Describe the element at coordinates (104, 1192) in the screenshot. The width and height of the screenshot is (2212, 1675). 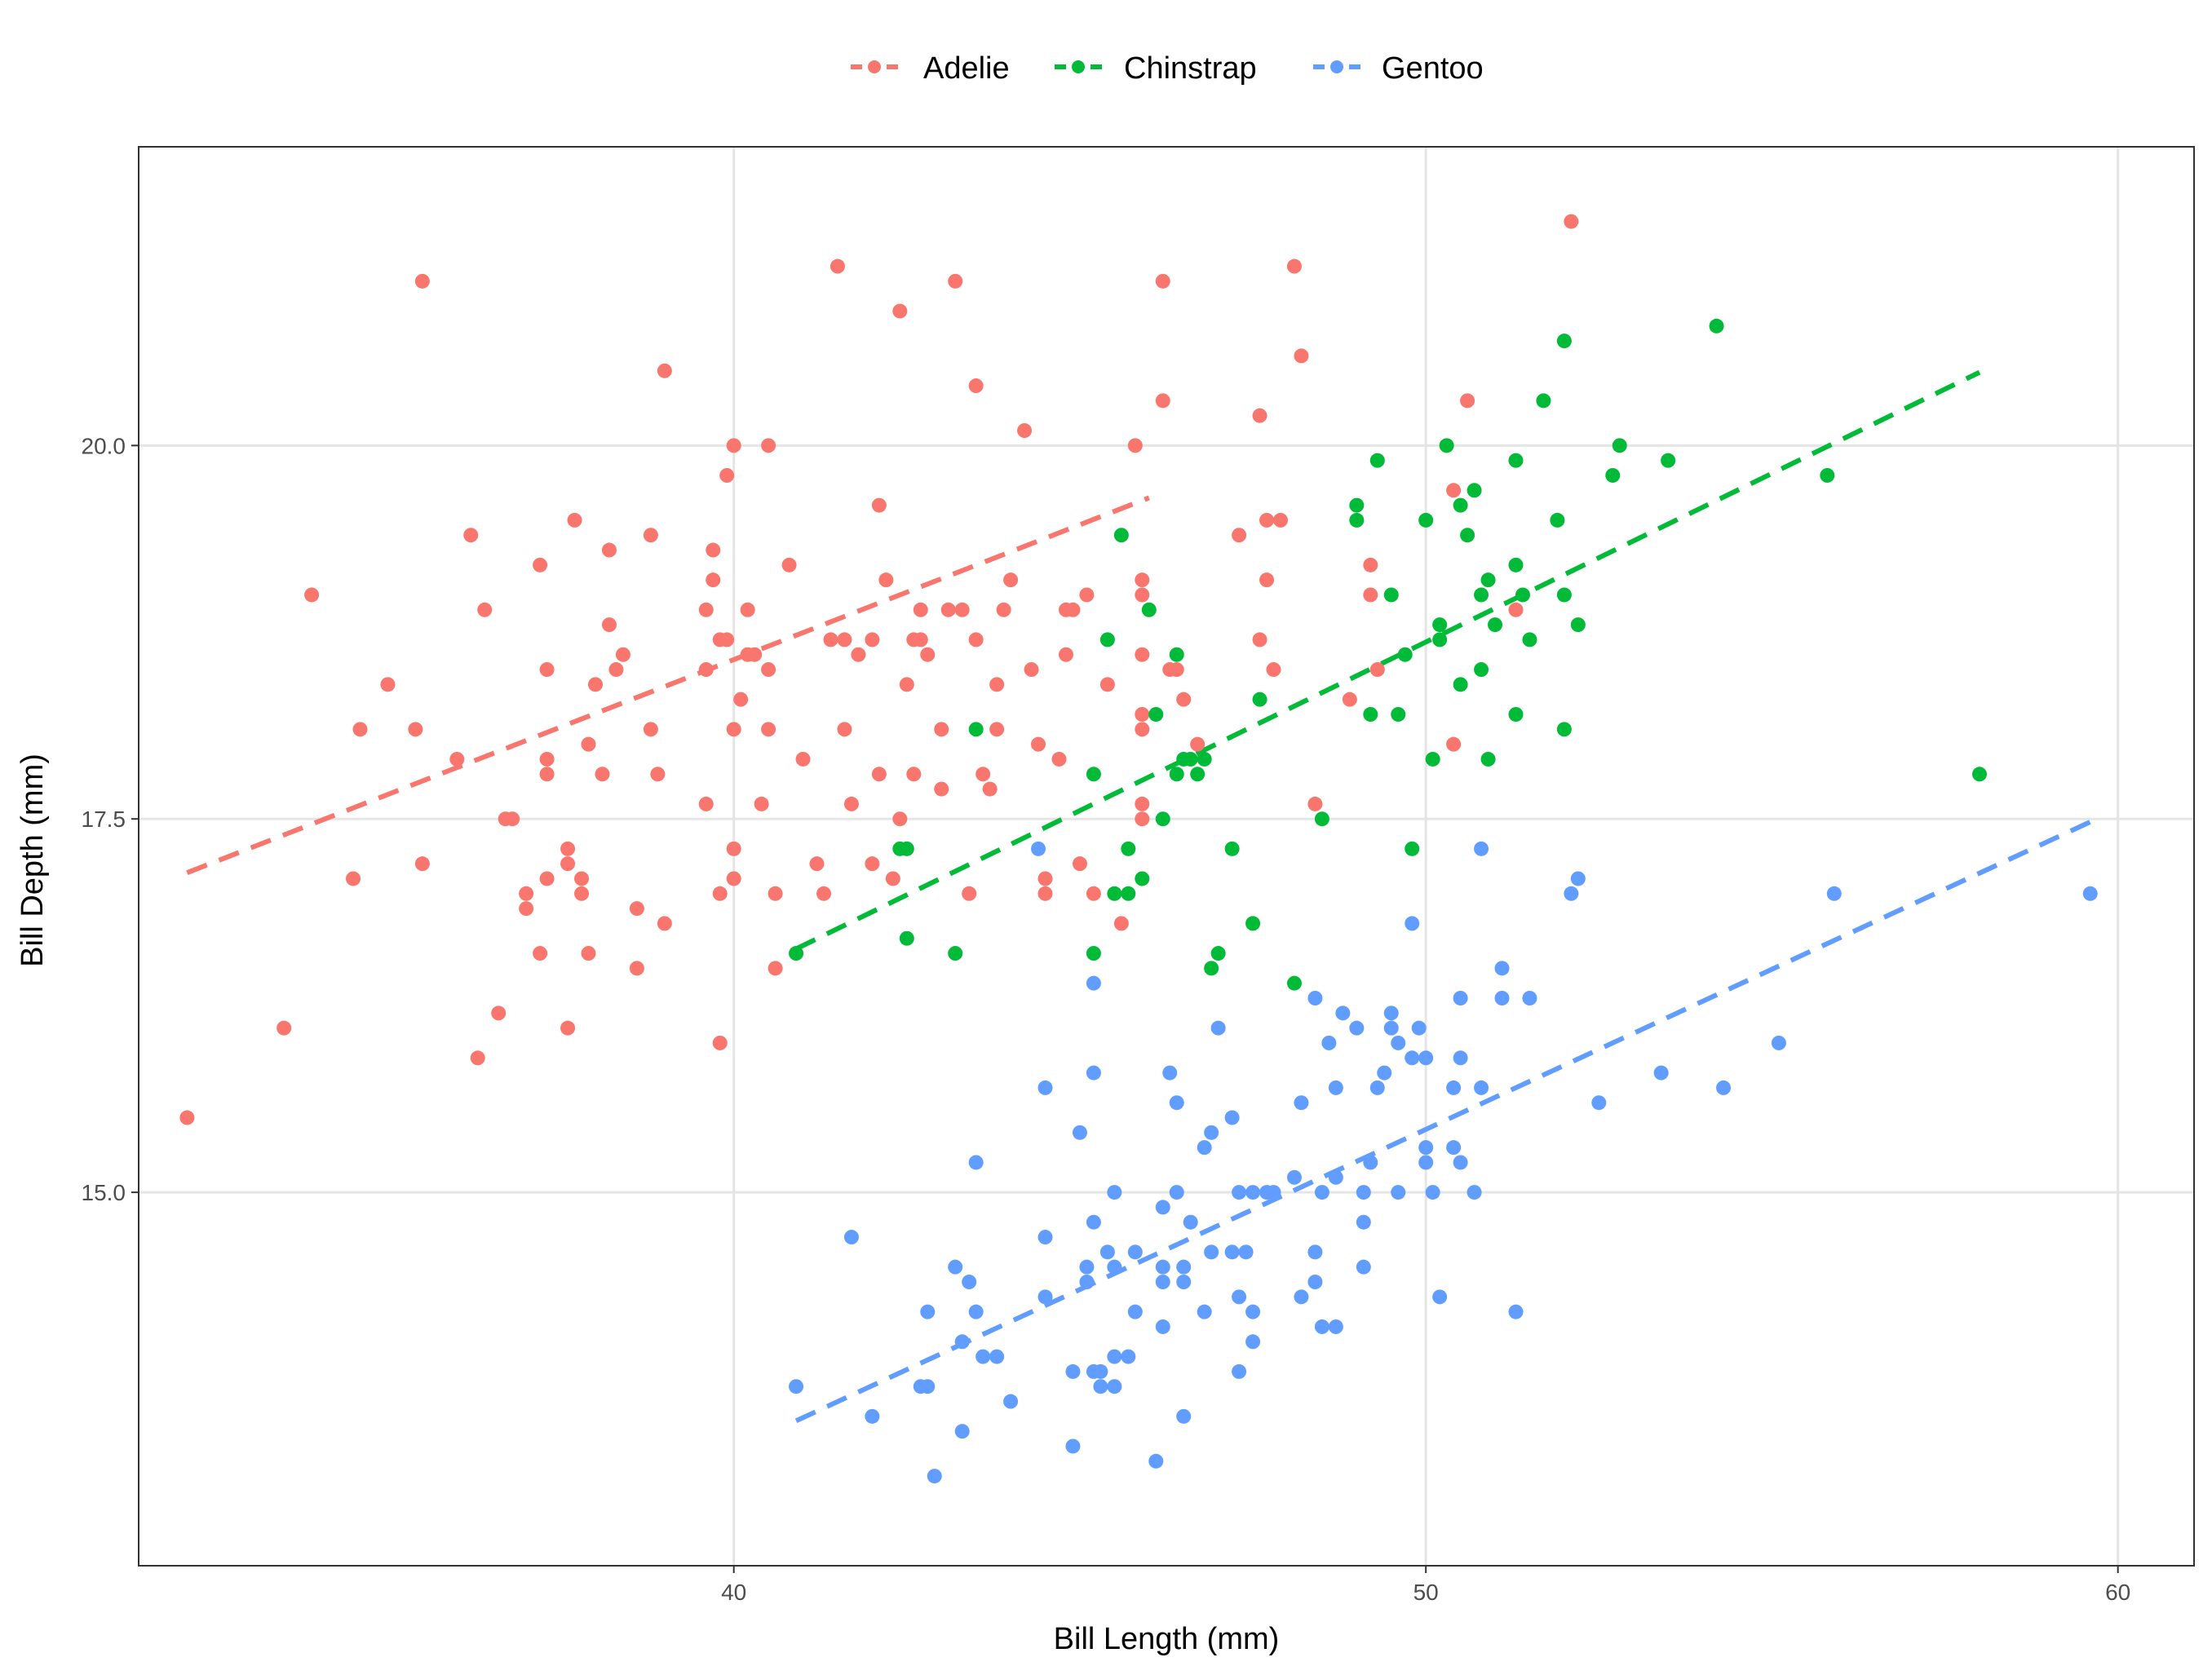
I see `y-tick-label: 15.0` at that location.